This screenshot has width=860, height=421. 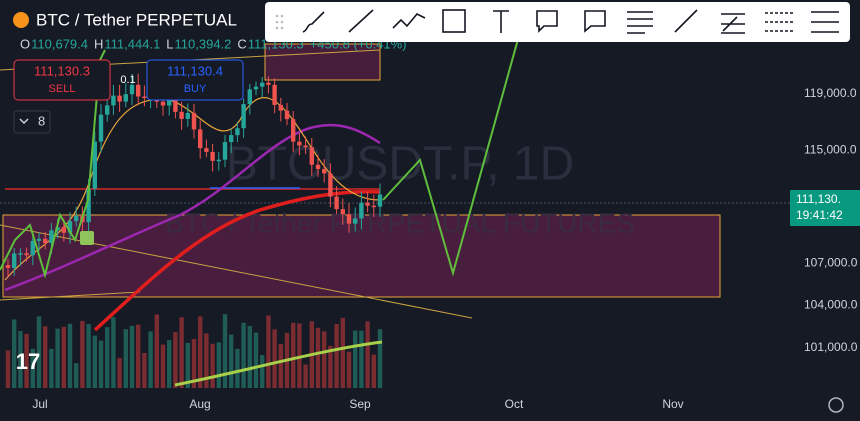 I want to click on ohlc-value: 110,679.4, so click(x=59, y=43).